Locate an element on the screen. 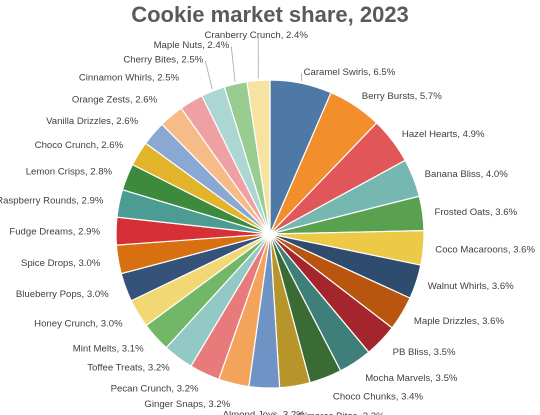 Image resolution: width=540 pixels, height=415 pixels. slice-label: Vanilla Drizzles, 2.6% is located at coordinates (92, 121).